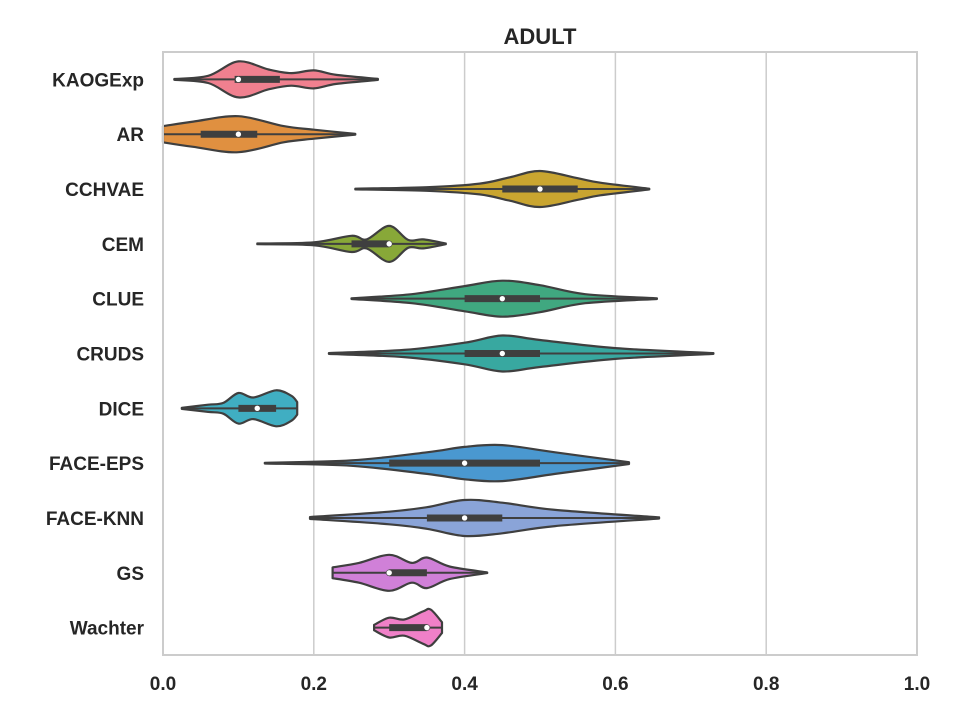  What do you see at coordinates (521, 353) in the screenshot?
I see `violin-cruds` at bounding box center [521, 353].